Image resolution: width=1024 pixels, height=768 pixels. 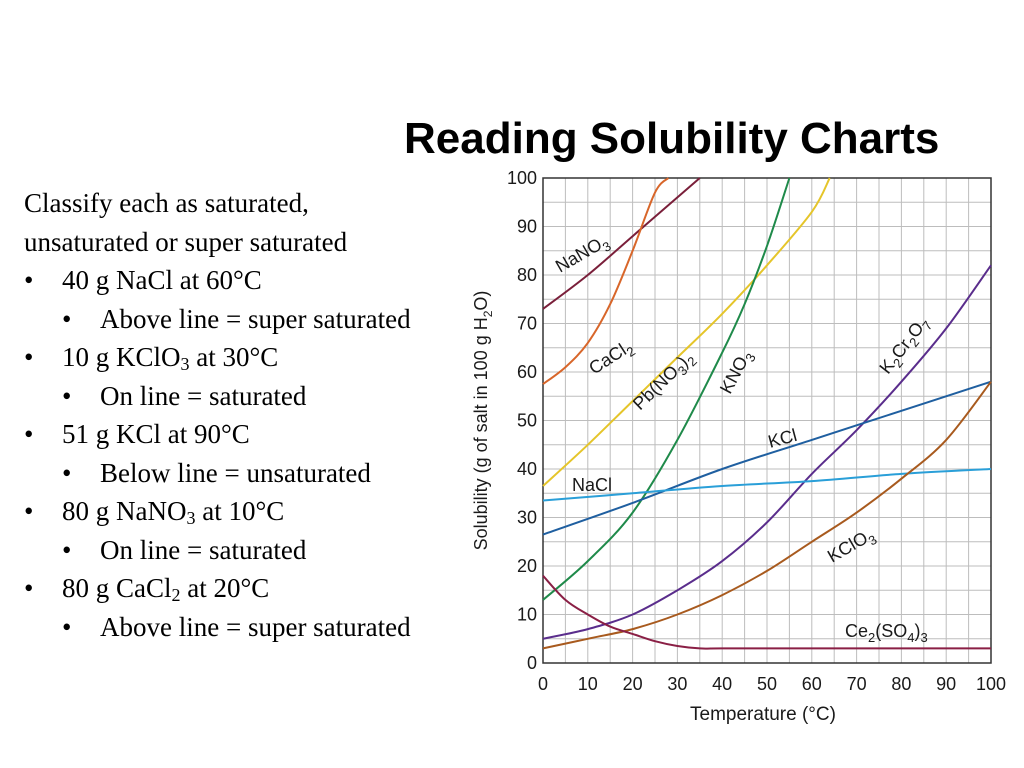 I want to click on y-tick-label: 70, so click(x=527, y=324).